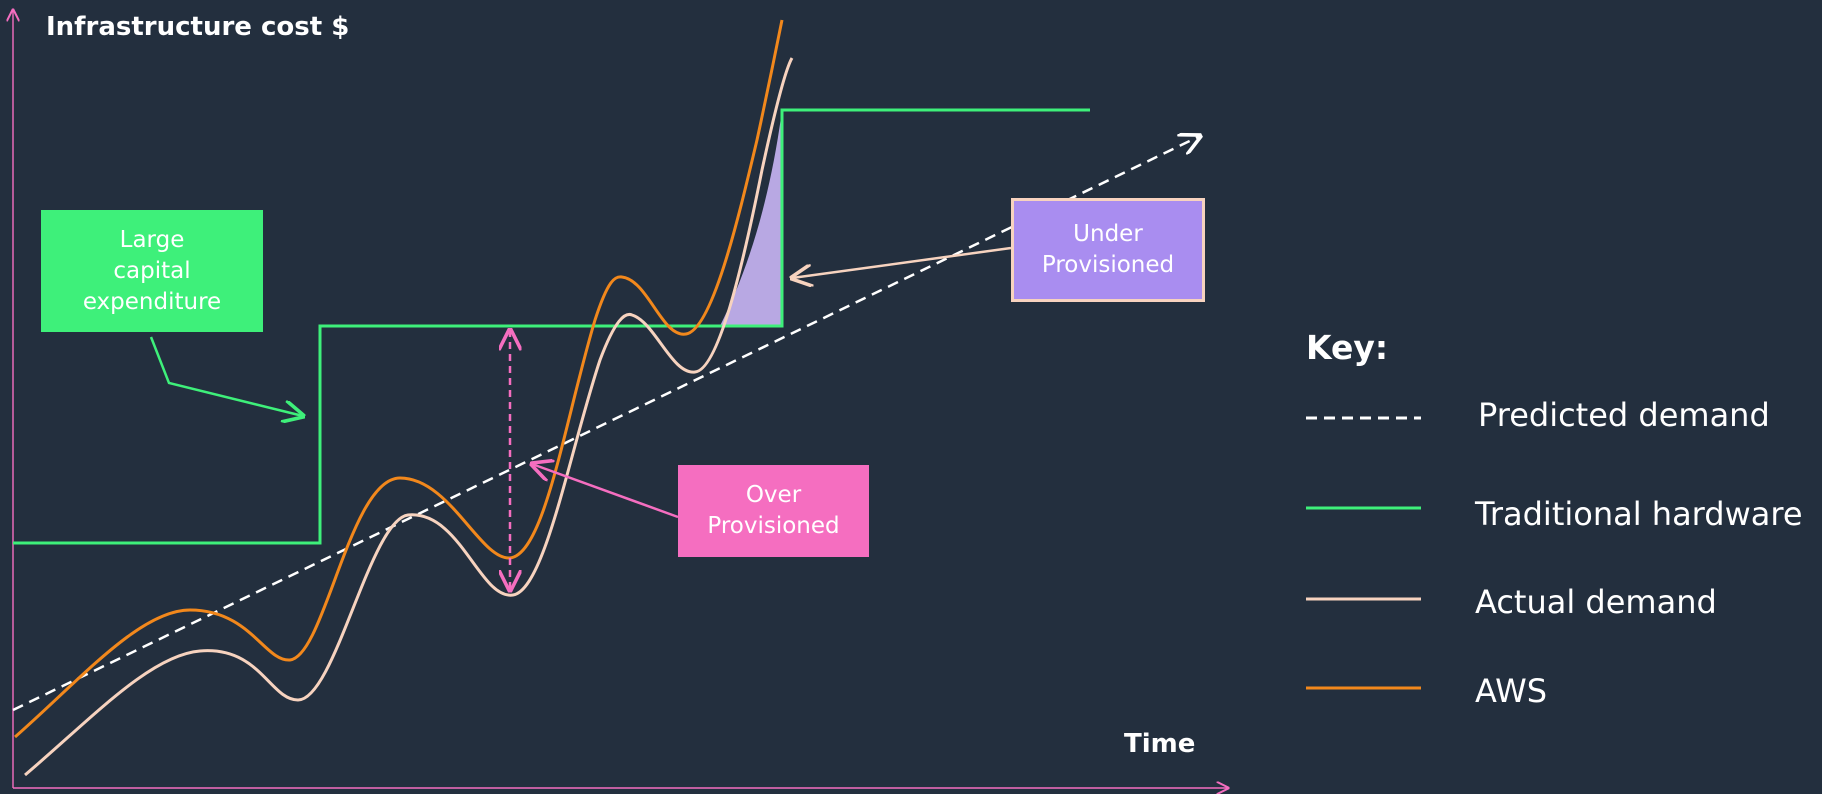  I want to click on key-label-actual: Actual demand, so click(1596, 602).